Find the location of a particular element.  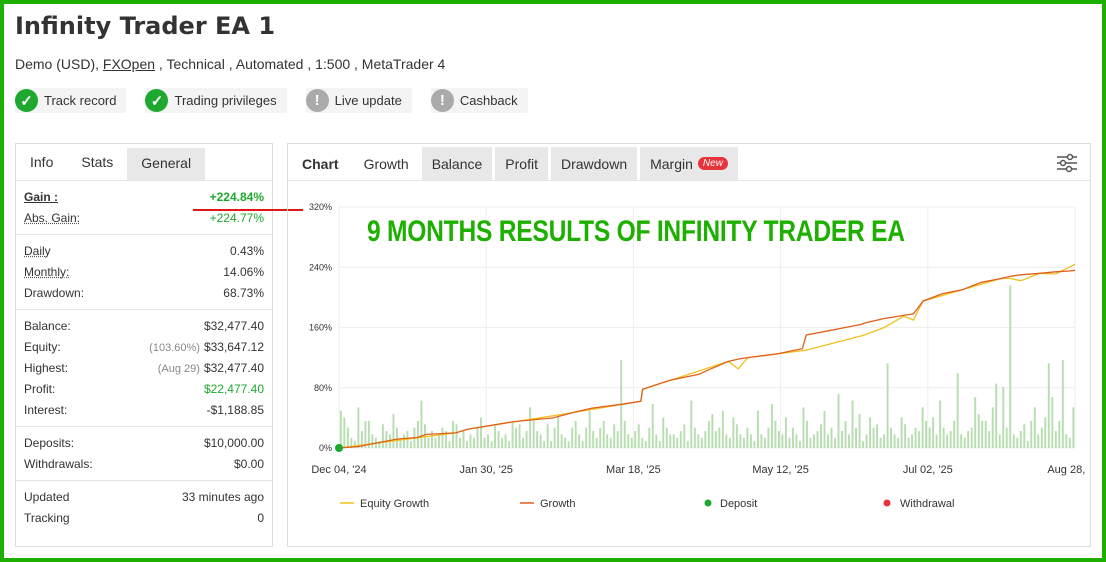

tab-drawdown: Drawdown is located at coordinates (594, 163).